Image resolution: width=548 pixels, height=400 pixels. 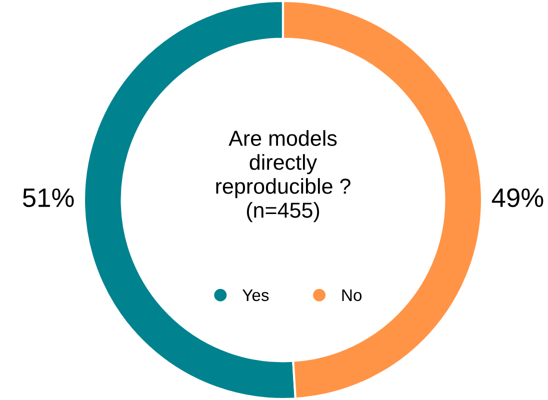 I want to click on data-label: 51%, so click(x=48, y=198).